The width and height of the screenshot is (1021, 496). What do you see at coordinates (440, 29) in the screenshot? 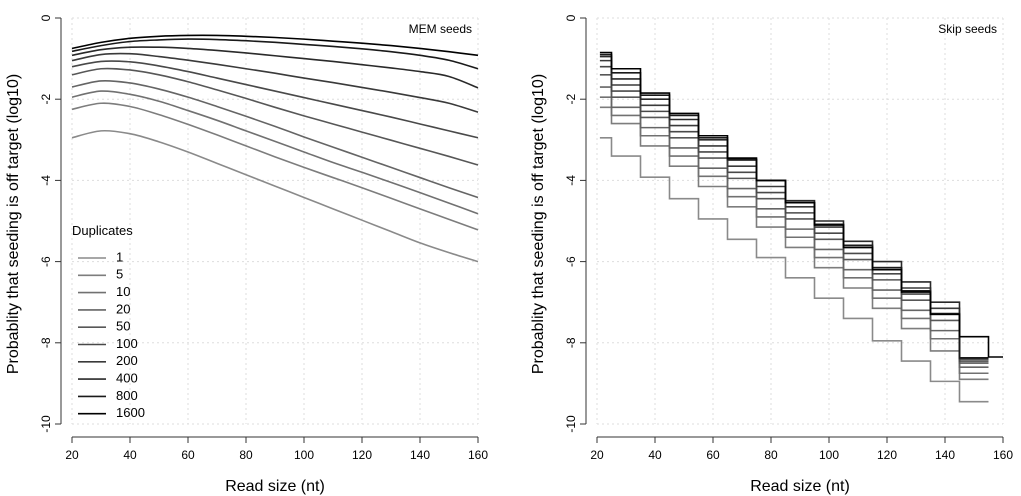
I see `panel-label: MEM seeds` at bounding box center [440, 29].